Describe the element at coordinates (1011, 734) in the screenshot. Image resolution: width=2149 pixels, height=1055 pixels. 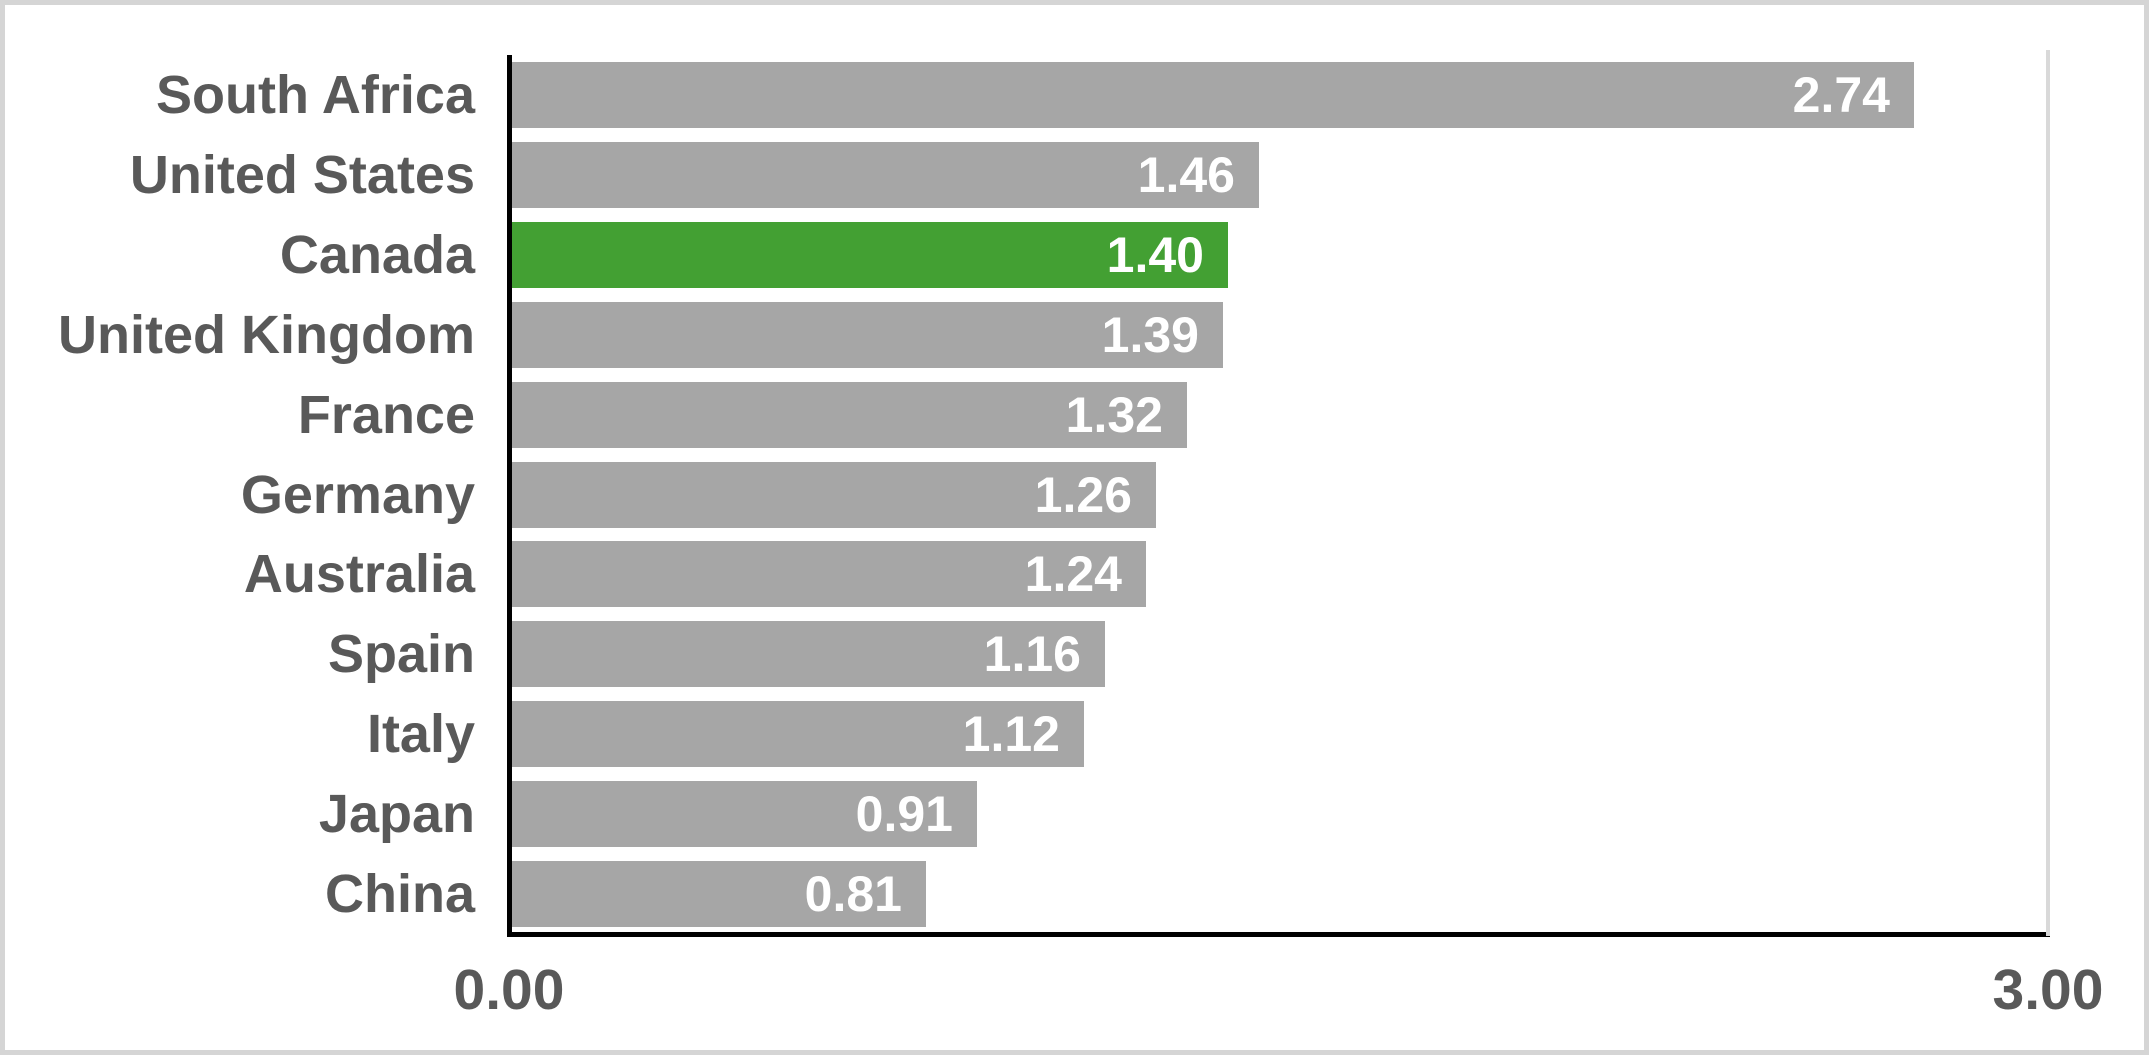
I see `bar-value-label: 1.12` at that location.